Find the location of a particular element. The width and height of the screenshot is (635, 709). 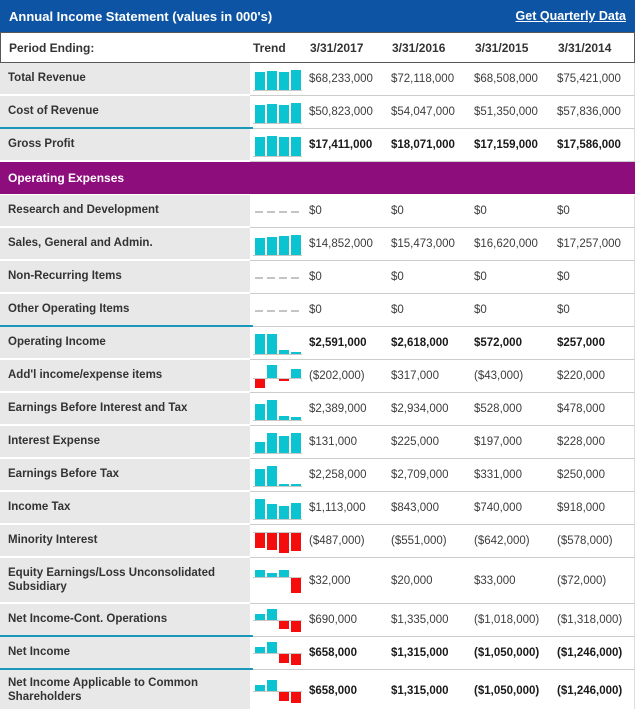

value-cell: $72,118,000 is located at coordinates (428, 79).